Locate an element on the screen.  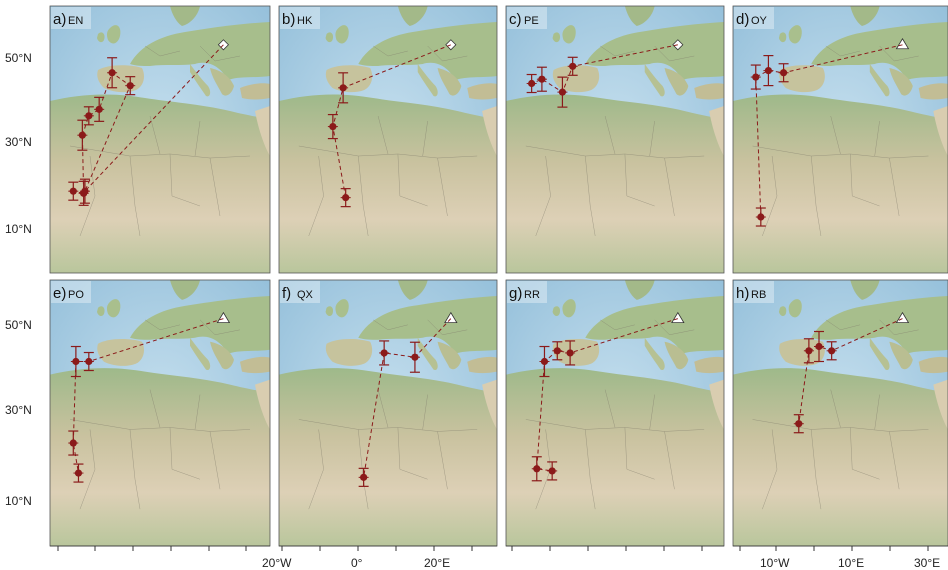
panel-species-code: PO is located at coordinates (76, 295).